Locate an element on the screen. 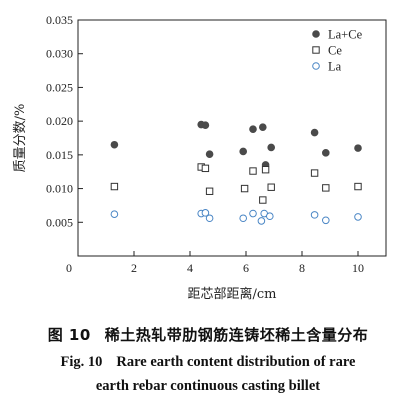  legend-marker-la is located at coordinates (316, 66).